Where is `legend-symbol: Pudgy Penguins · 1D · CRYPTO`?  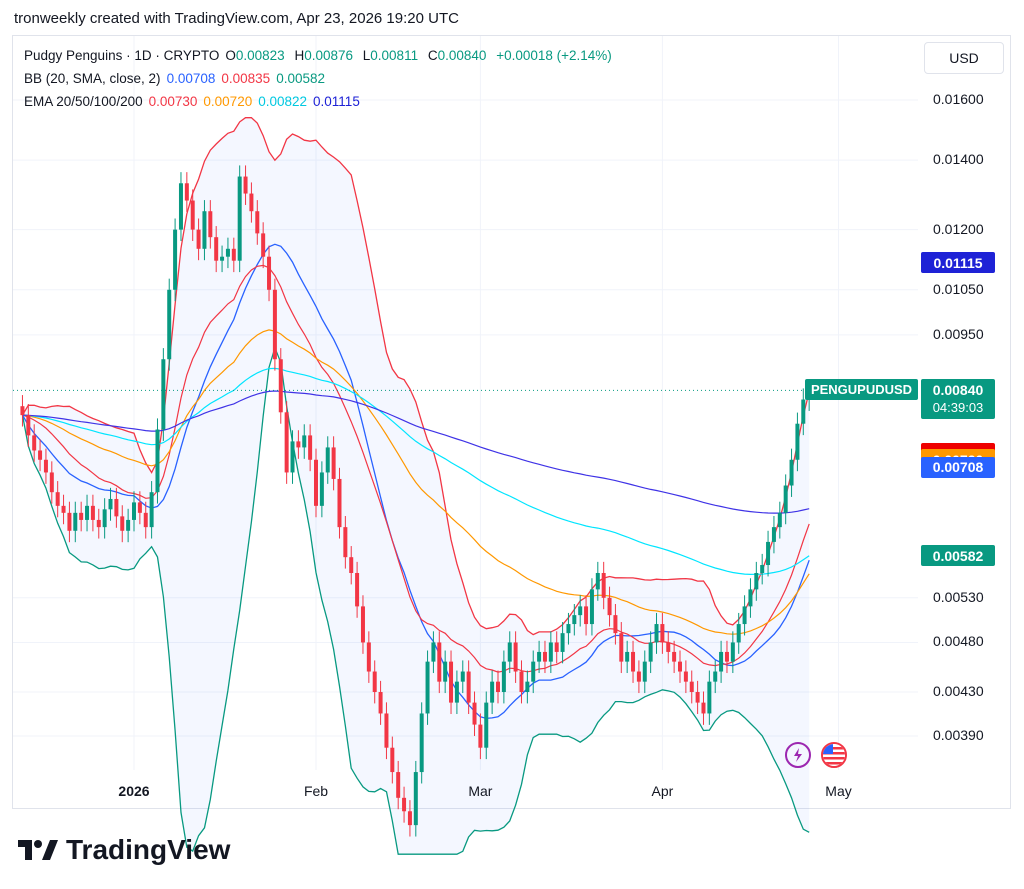
legend-symbol: Pudgy Penguins · 1D · CRYPTO is located at coordinates (122, 55).